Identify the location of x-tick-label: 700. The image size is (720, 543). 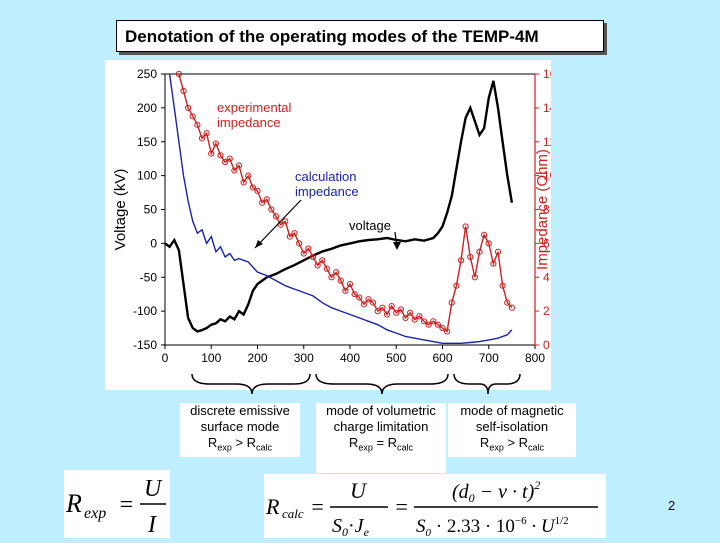
(489, 358).